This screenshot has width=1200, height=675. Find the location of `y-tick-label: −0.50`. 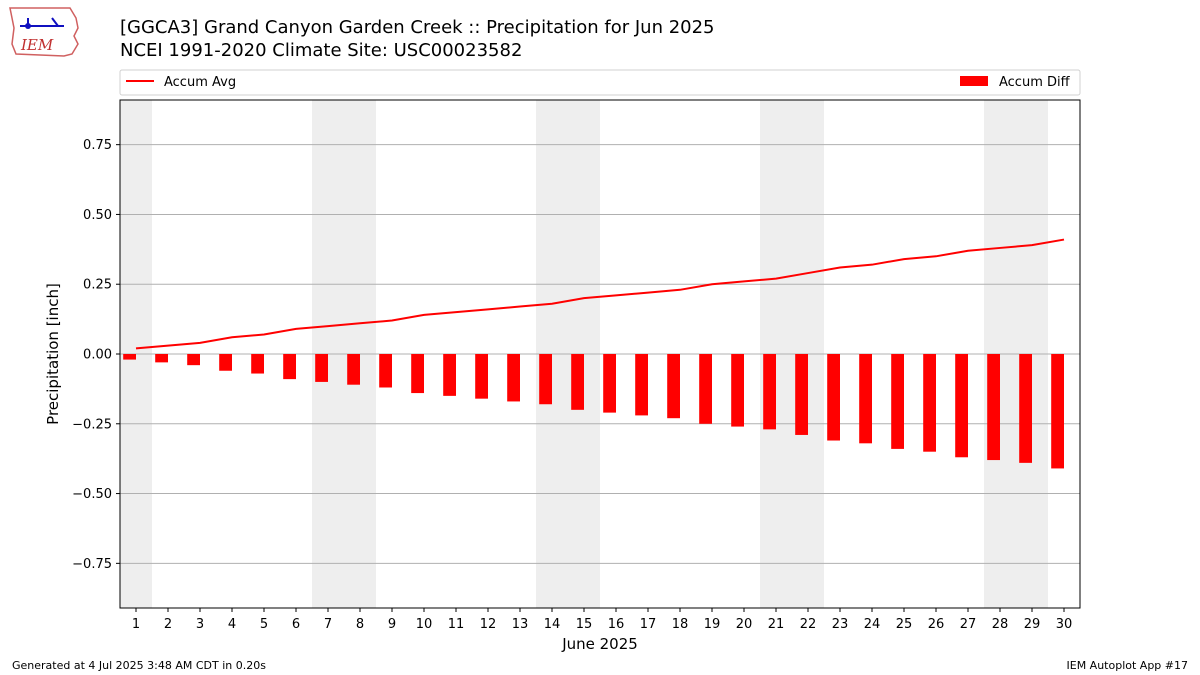

y-tick-label: −0.50 is located at coordinates (92, 494).